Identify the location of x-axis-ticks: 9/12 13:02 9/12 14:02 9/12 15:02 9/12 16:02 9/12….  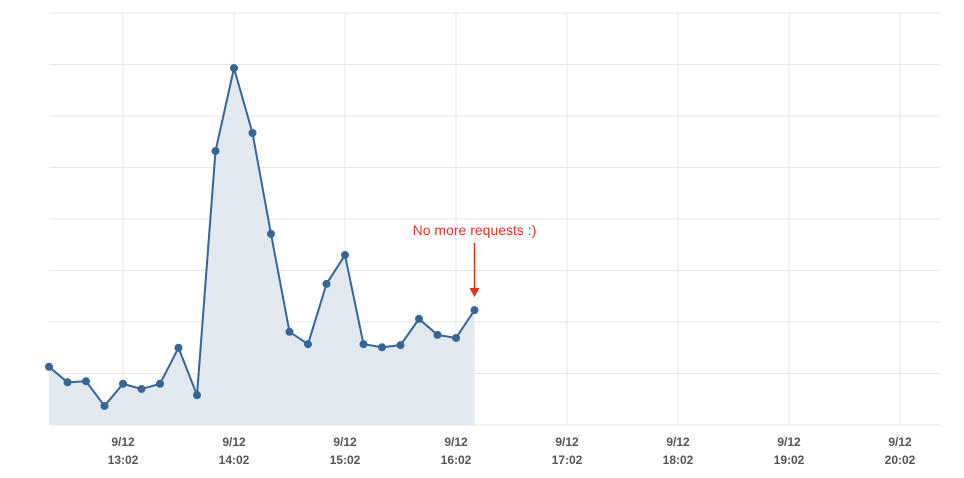
(512, 451).